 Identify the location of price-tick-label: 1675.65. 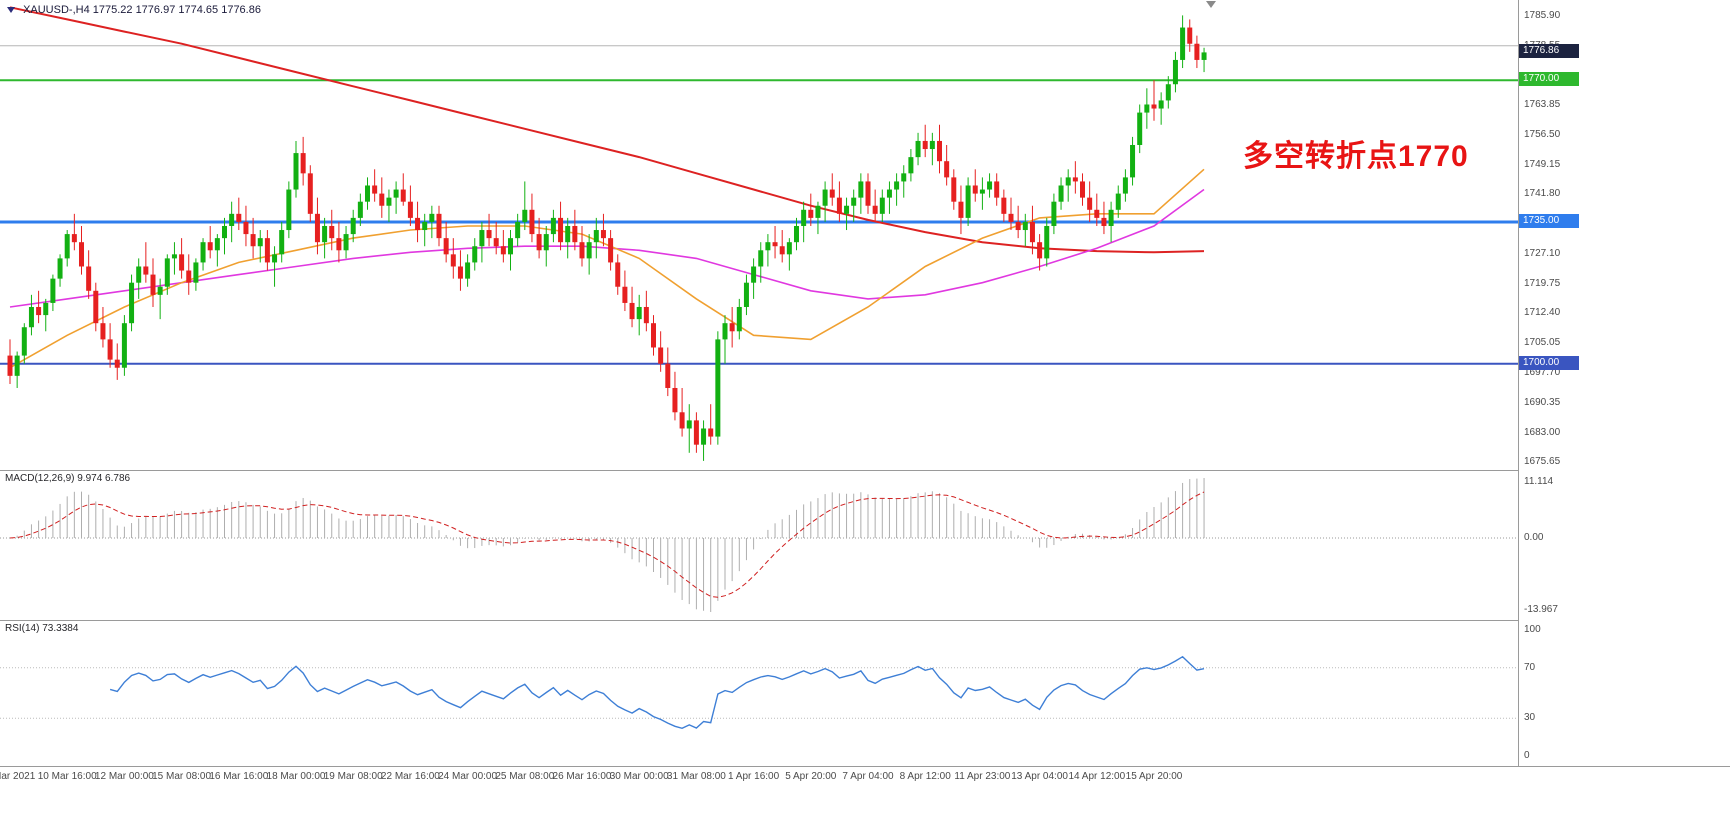
(1542, 462).